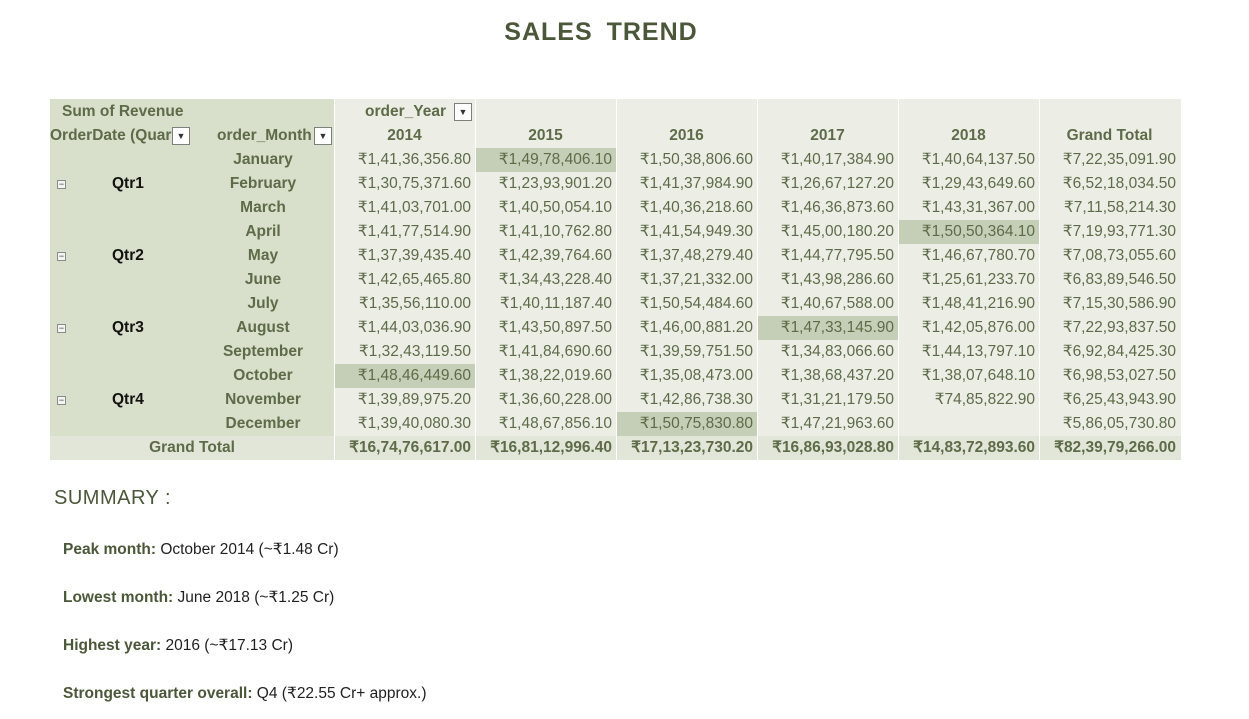  Describe the element at coordinates (181, 136) in the screenshot. I see `row-field-filter-button: ▼` at that location.